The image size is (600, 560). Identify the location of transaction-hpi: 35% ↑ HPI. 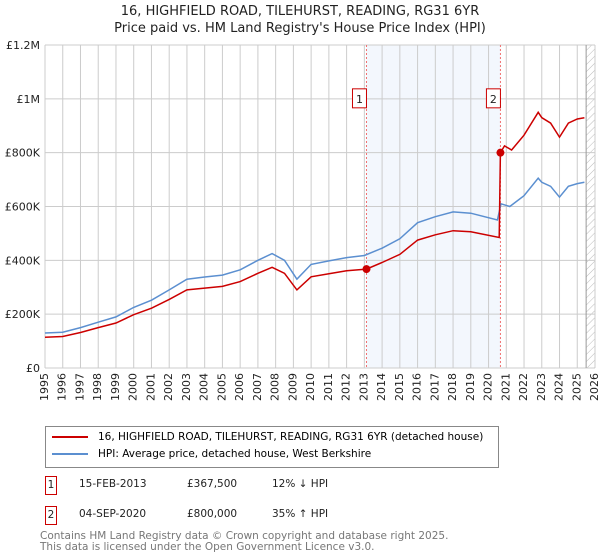
(300, 514).